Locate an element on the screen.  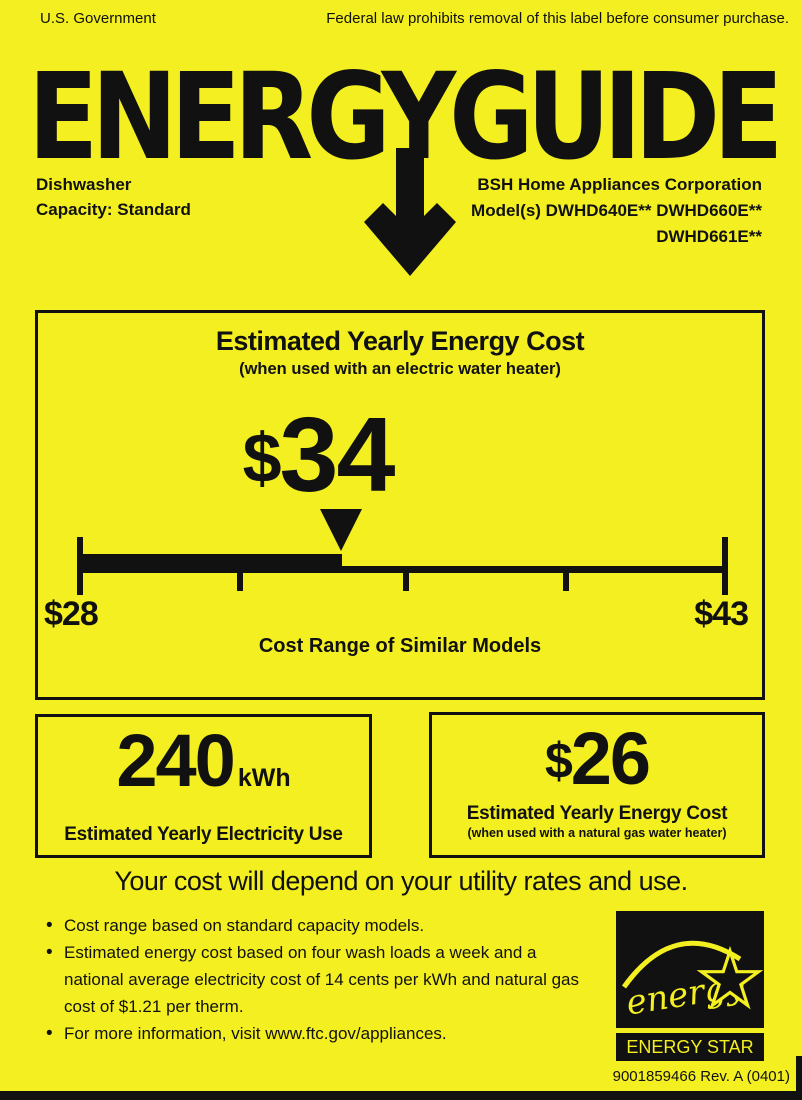
scale-axis-line is located at coordinates (404, 569).